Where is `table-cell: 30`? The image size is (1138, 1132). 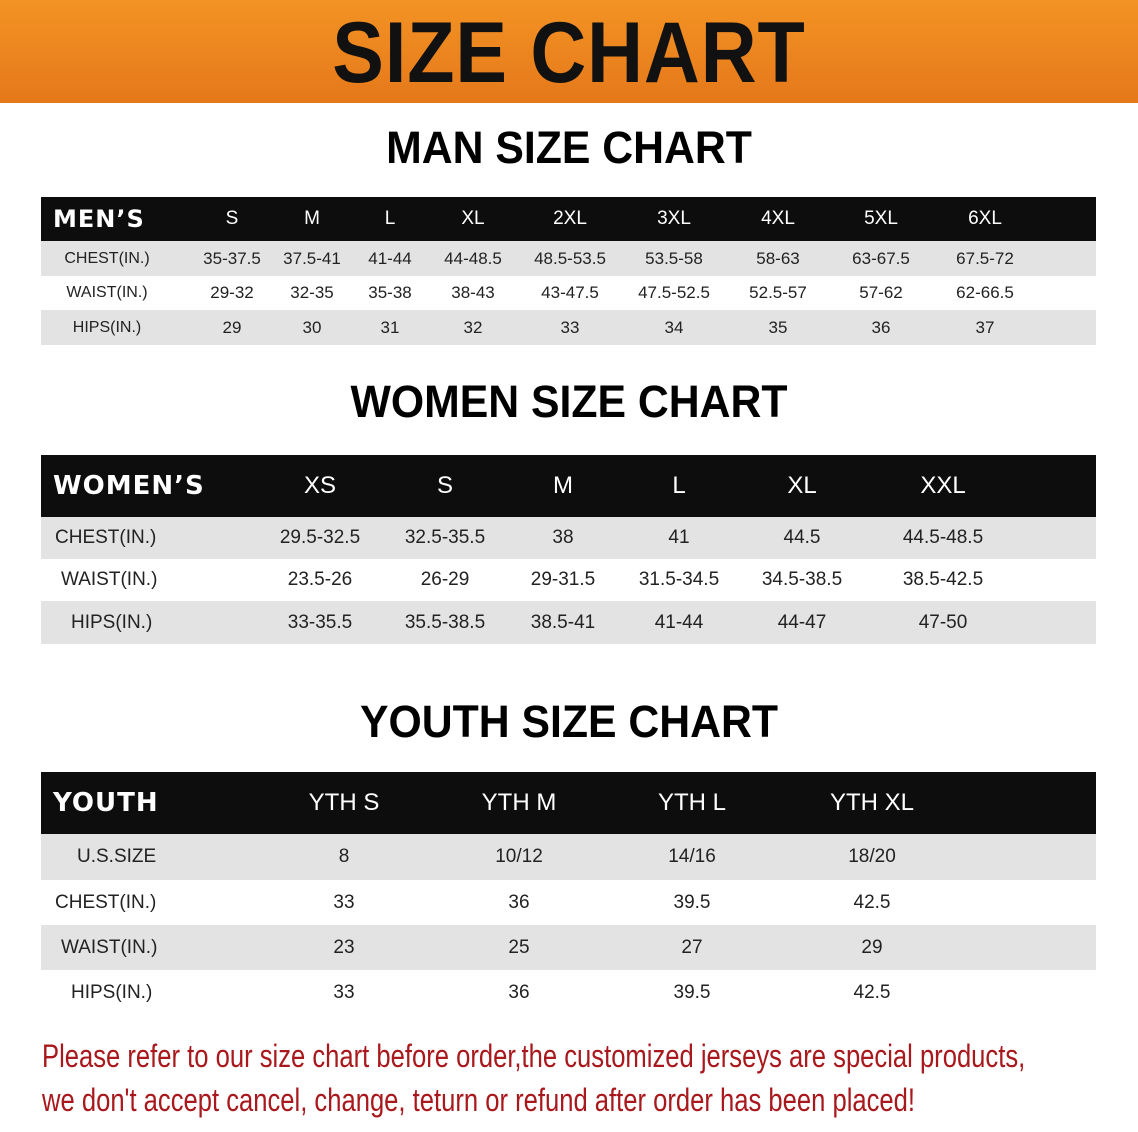
table-cell: 30 is located at coordinates (312, 327).